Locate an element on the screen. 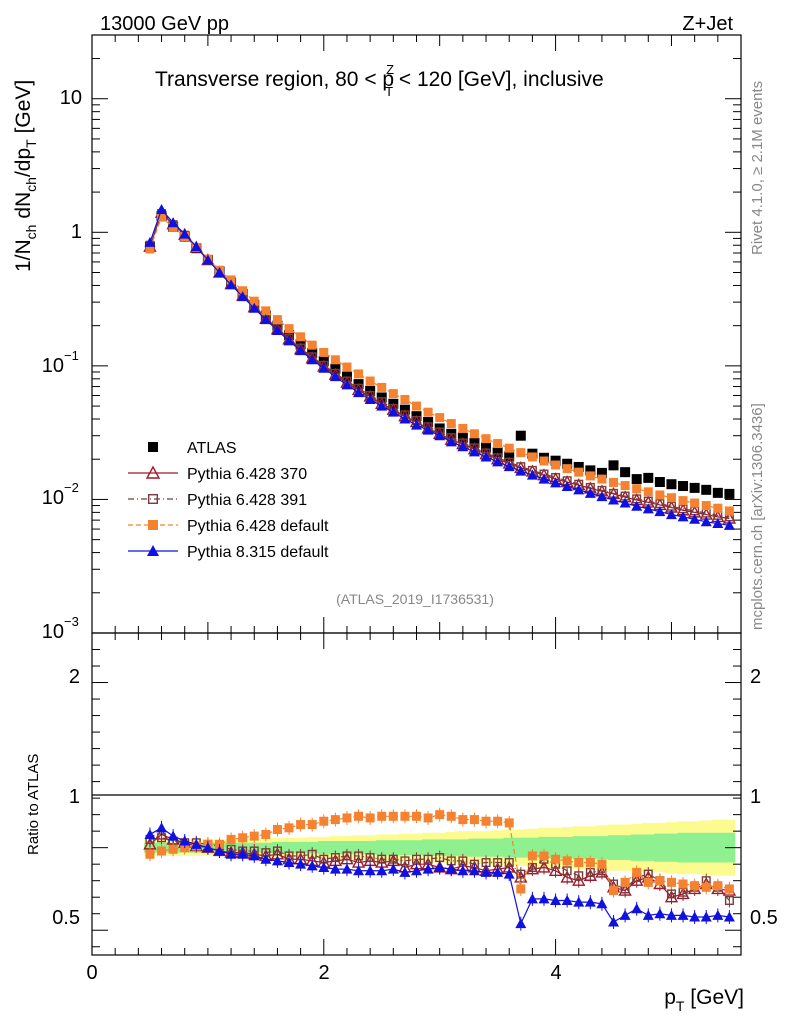  ytick-0.001-exp: −3 is located at coordinates (71, 621).